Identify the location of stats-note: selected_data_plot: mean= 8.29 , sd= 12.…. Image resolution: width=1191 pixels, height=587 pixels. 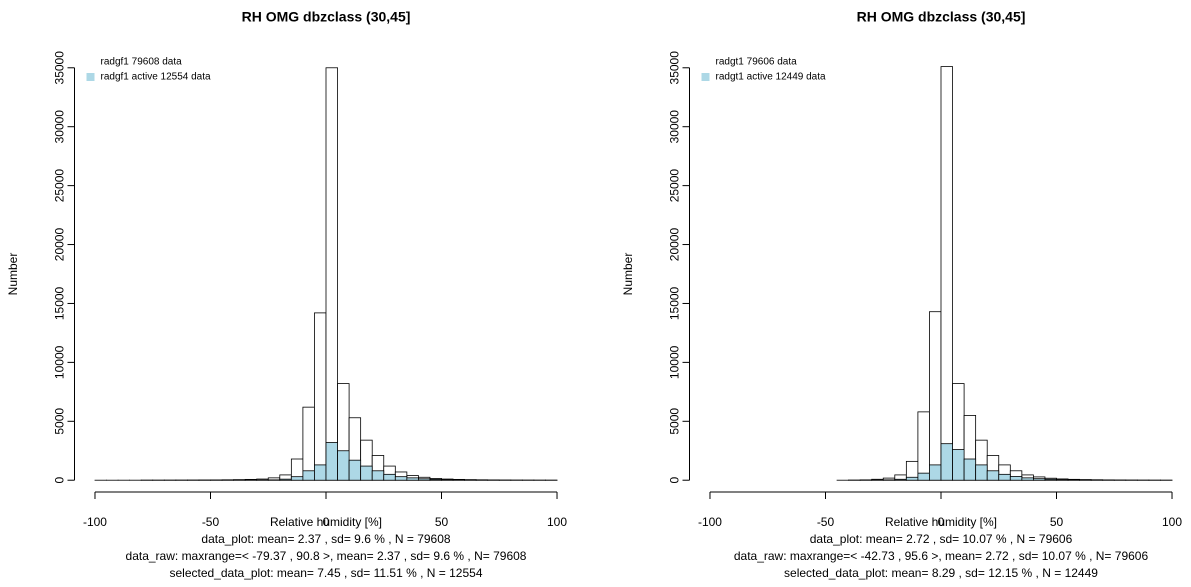
(941, 573).